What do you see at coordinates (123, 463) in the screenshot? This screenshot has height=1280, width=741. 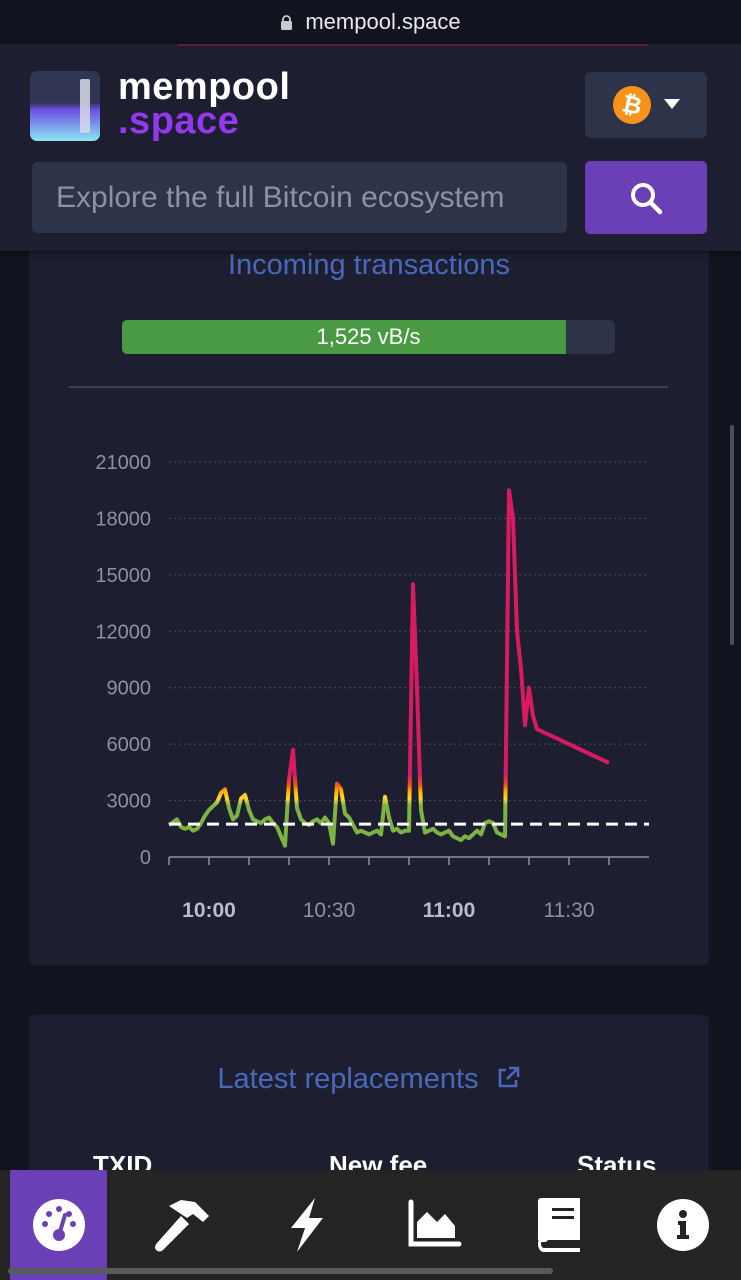 I see `chart-ytick-label: 21000` at bounding box center [123, 463].